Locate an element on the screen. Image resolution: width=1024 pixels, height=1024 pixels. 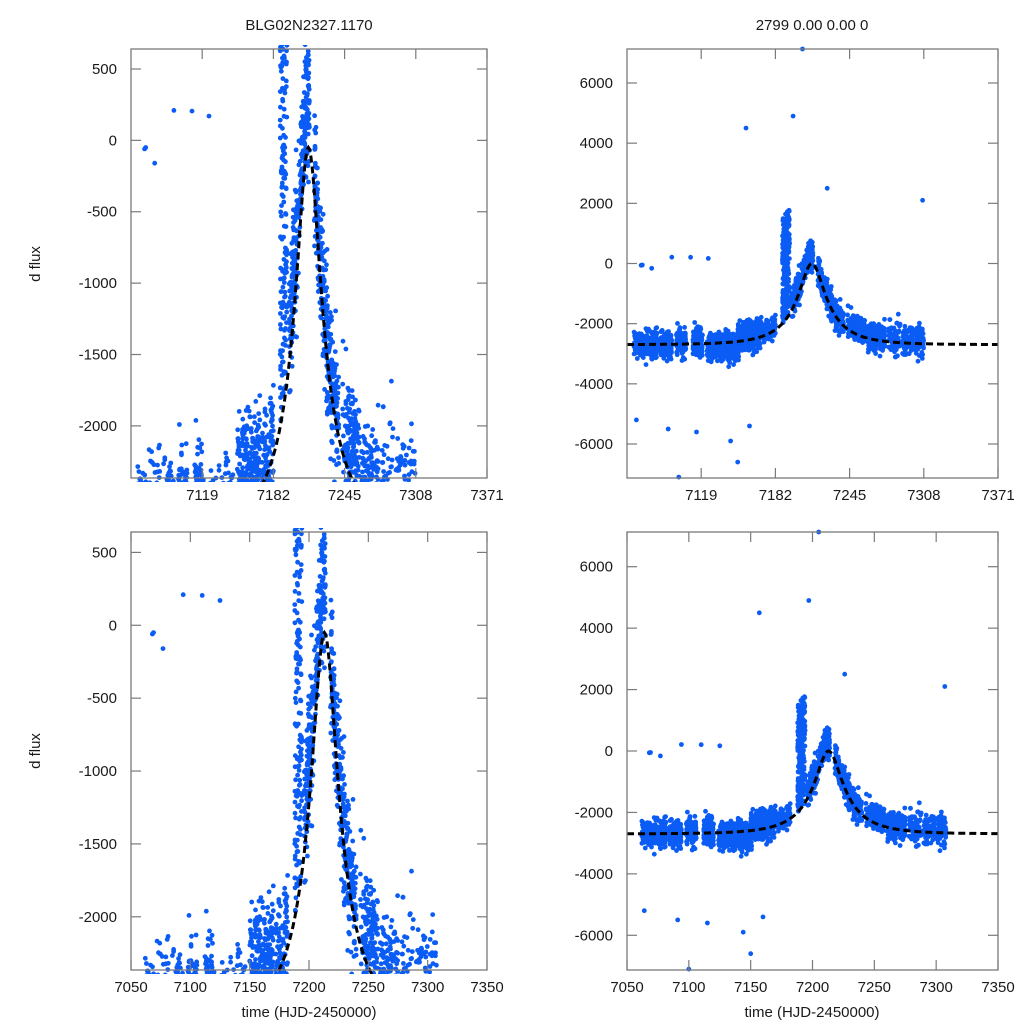
xlabel-bottom-right: time (HJD-2450000) is located at coordinates (811, 1012).